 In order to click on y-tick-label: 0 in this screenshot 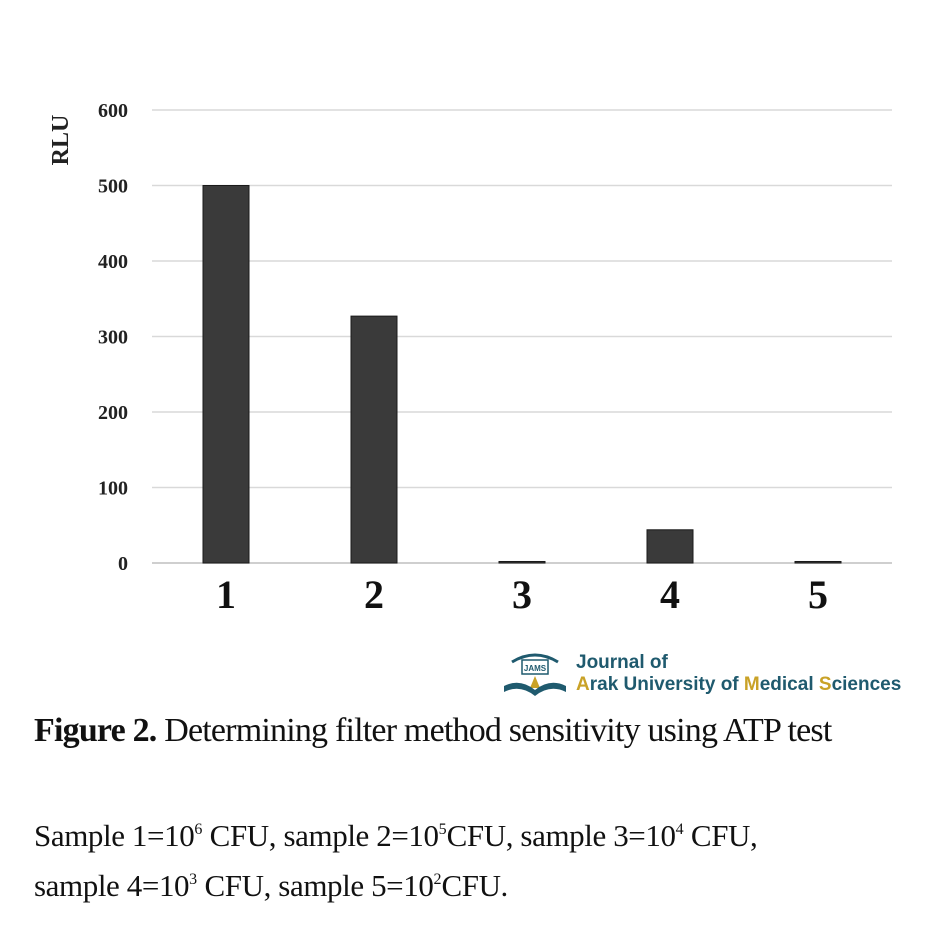, I will do `click(123, 564)`.